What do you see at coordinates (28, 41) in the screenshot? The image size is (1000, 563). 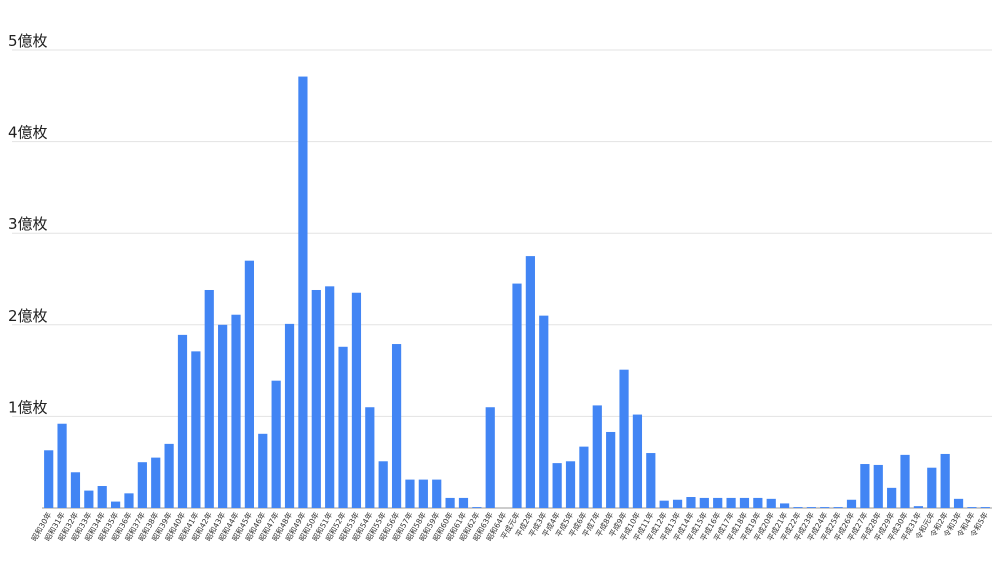 I see `y-tick-label: 5億枚` at bounding box center [28, 41].